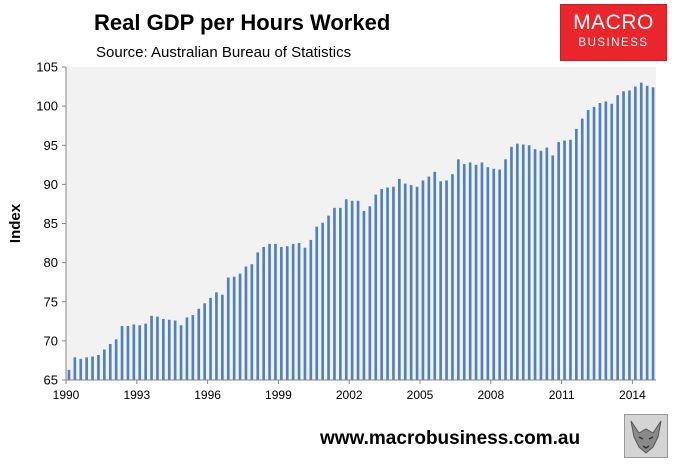  What do you see at coordinates (450, 438) in the screenshot?
I see `website-url: www.macrobusiness.com.au` at bounding box center [450, 438].